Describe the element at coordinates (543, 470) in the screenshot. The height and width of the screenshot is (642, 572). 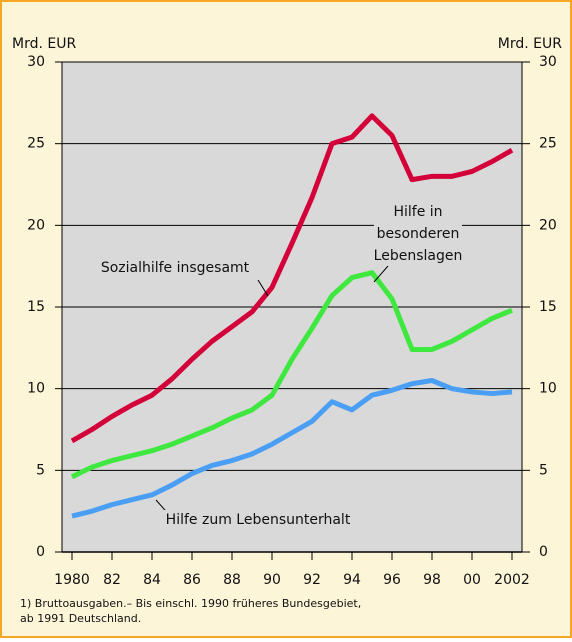
I see `y2-tick-label: 5` at that location.